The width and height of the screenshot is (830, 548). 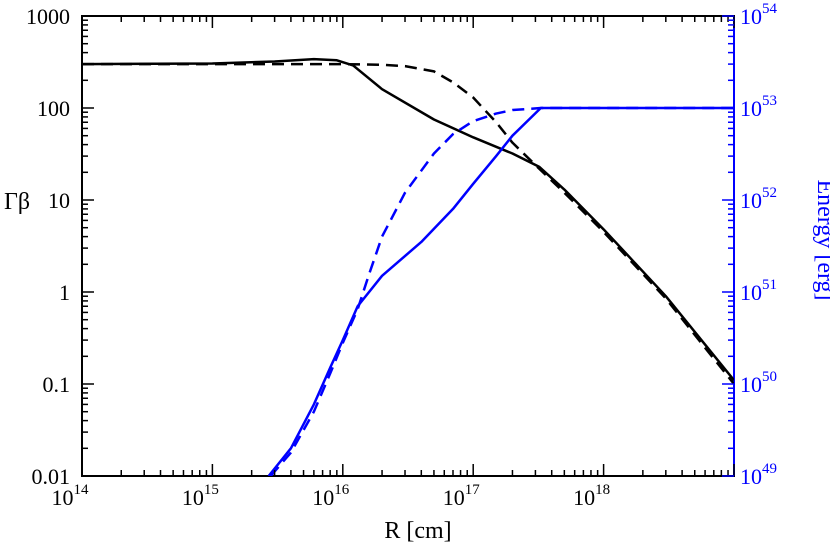 What do you see at coordinates (758, 383) in the screenshot?
I see `y-right-tick-label: 1050` at bounding box center [758, 383].